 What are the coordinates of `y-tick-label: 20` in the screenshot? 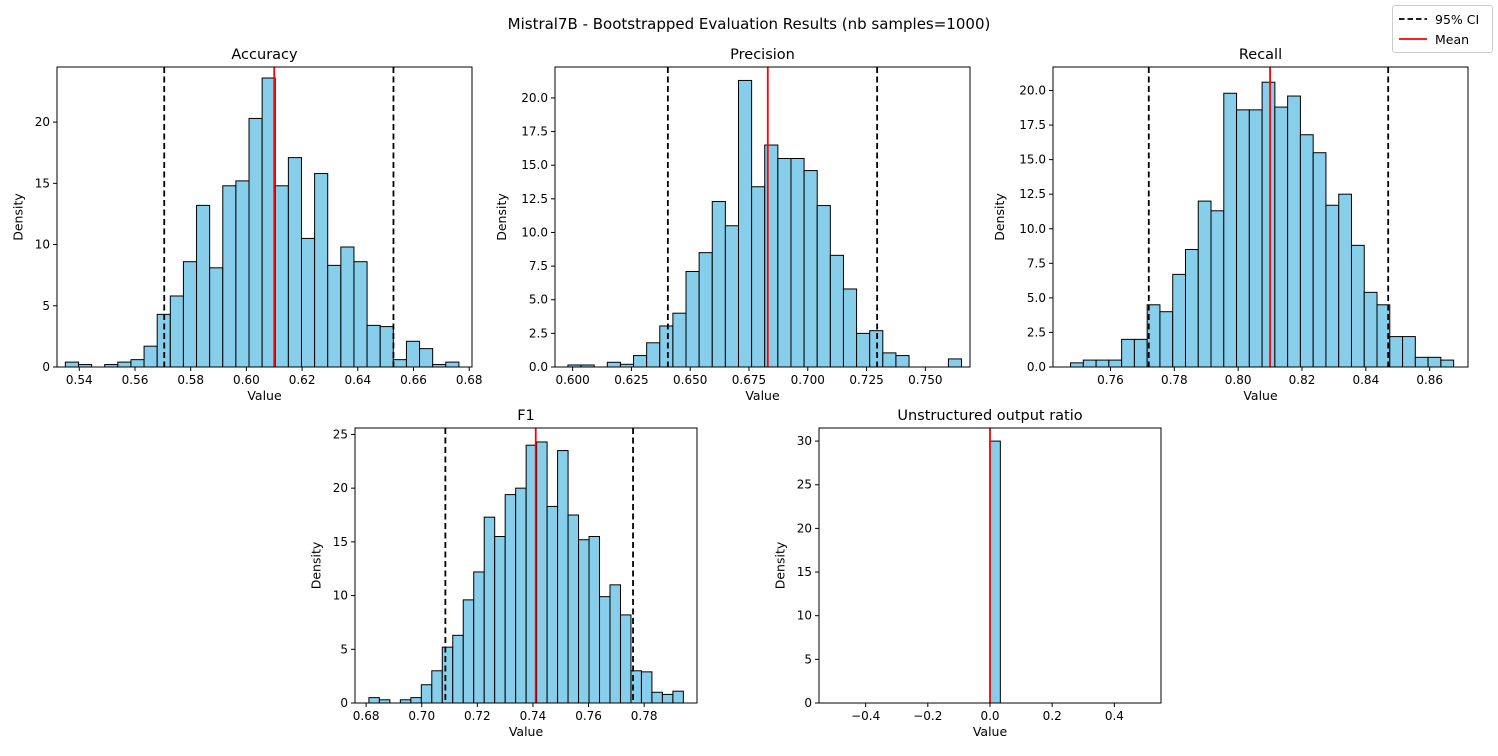 It's located at (804, 528).